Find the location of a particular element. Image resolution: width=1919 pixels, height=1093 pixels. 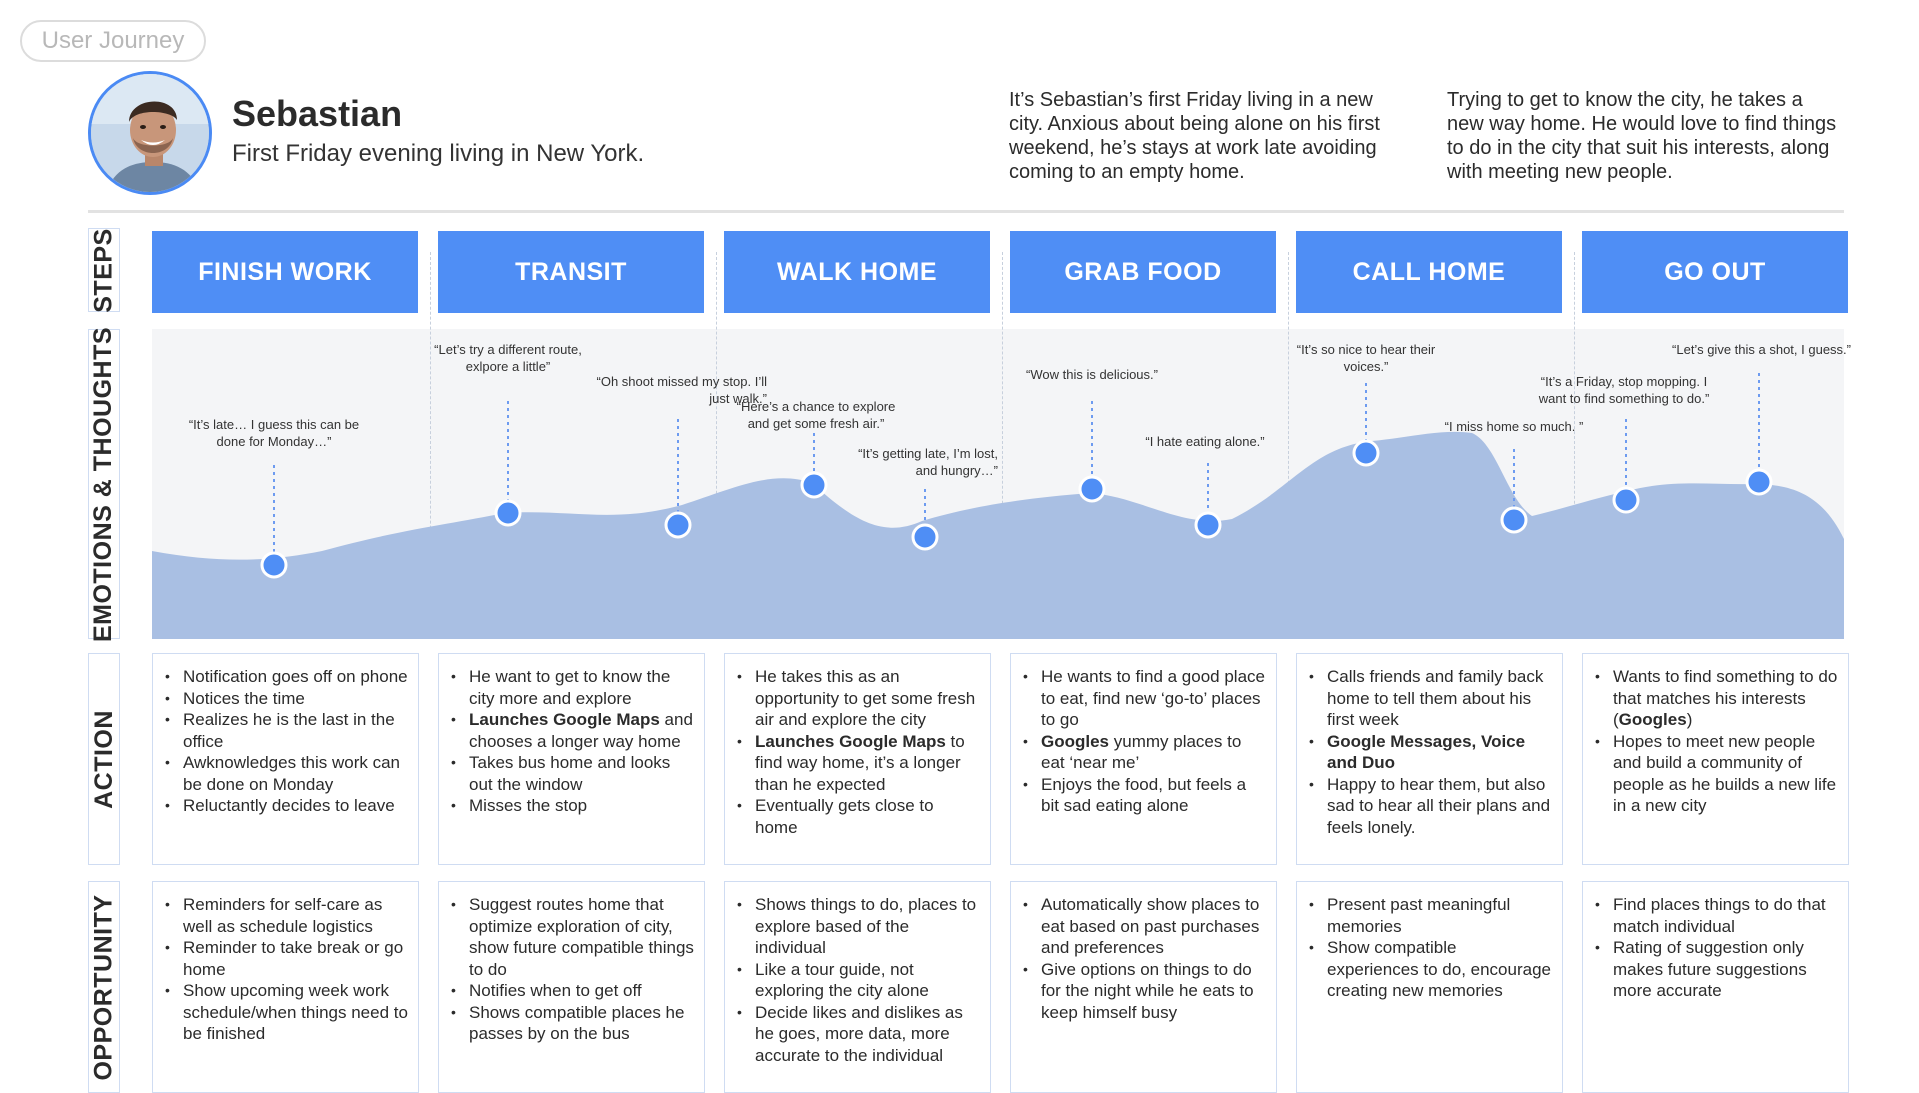

quote-line: done for Monday…” is located at coordinates (274, 441).